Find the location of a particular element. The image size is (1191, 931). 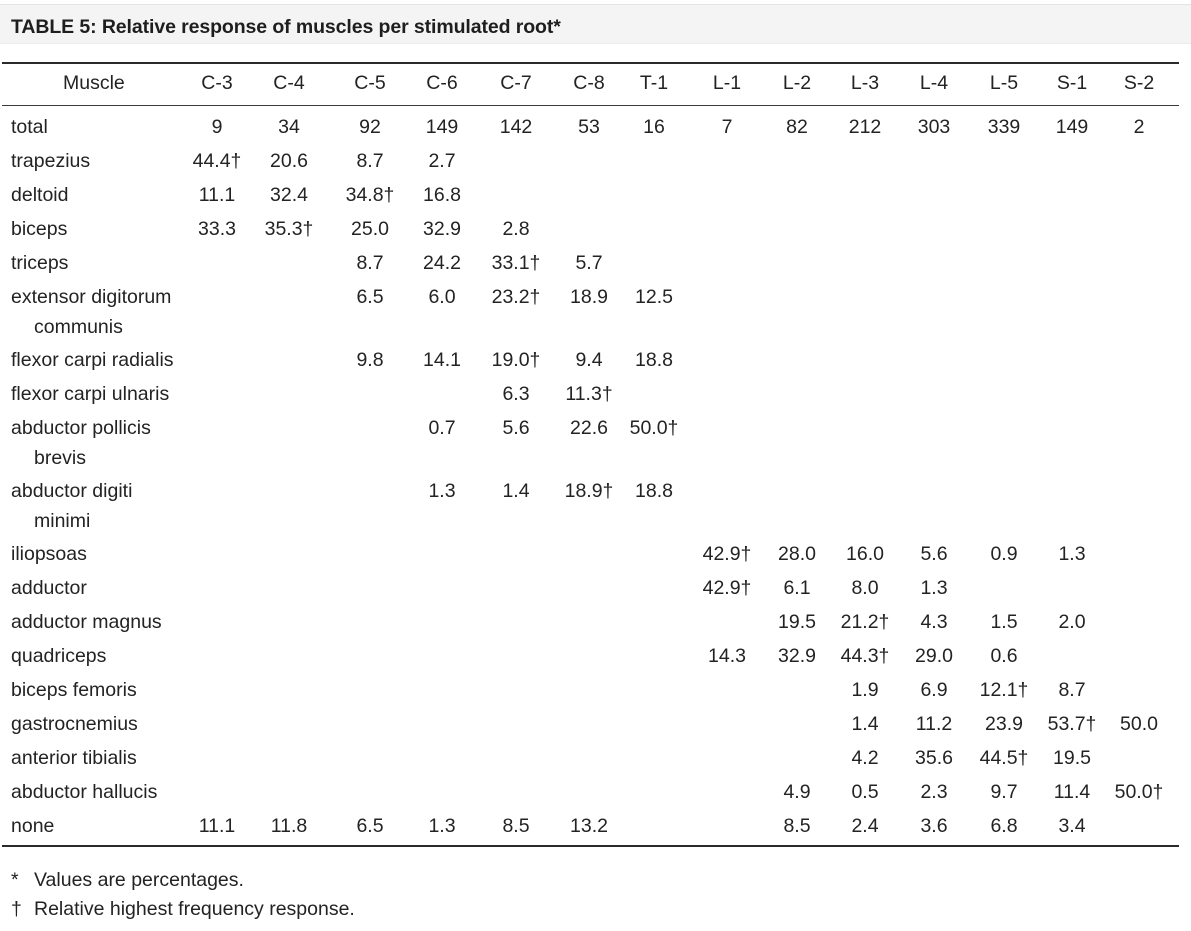

column-header: S-2 is located at coordinates (1139, 83).